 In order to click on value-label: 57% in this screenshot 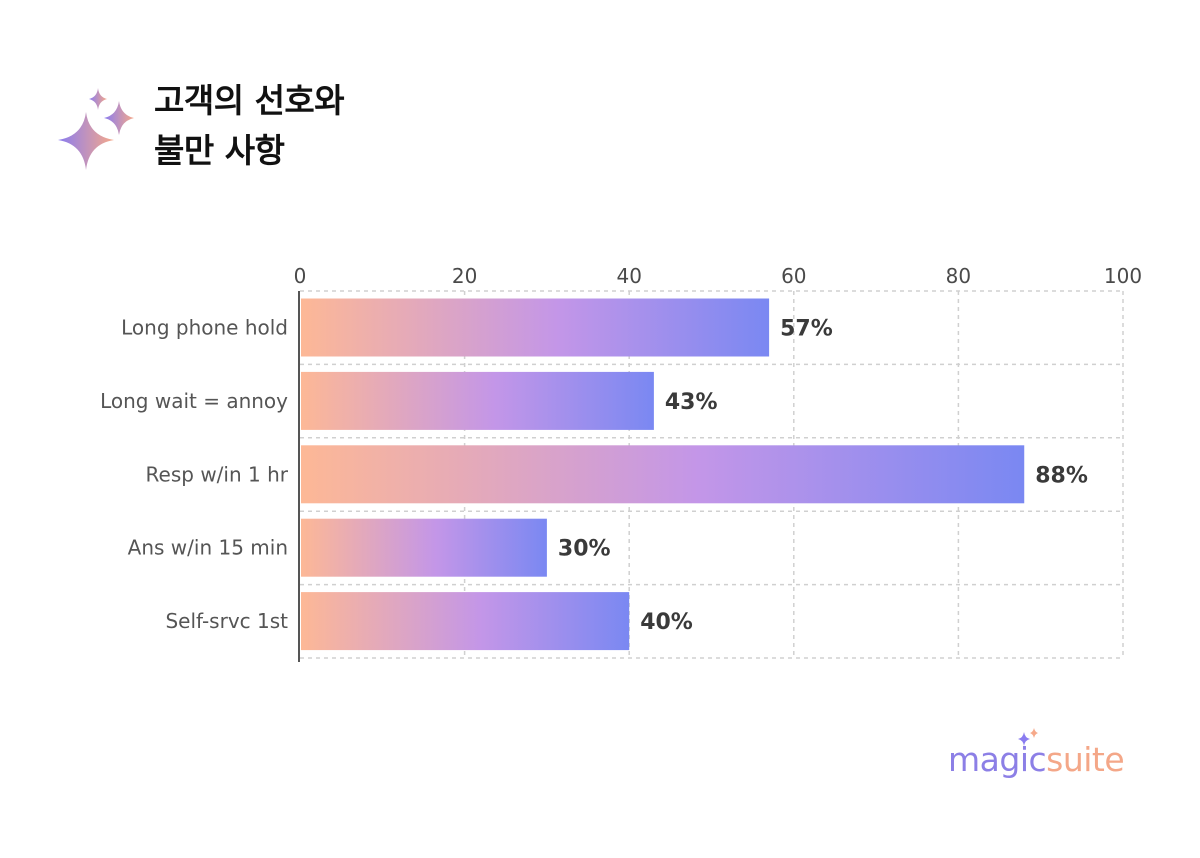, I will do `click(806, 329)`.